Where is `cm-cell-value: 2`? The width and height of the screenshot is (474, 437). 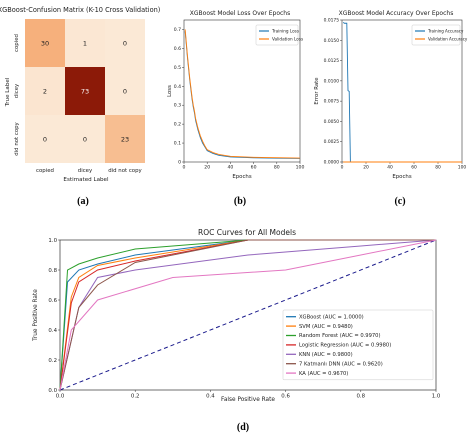 cm-cell-value: 2 is located at coordinates (45, 92).